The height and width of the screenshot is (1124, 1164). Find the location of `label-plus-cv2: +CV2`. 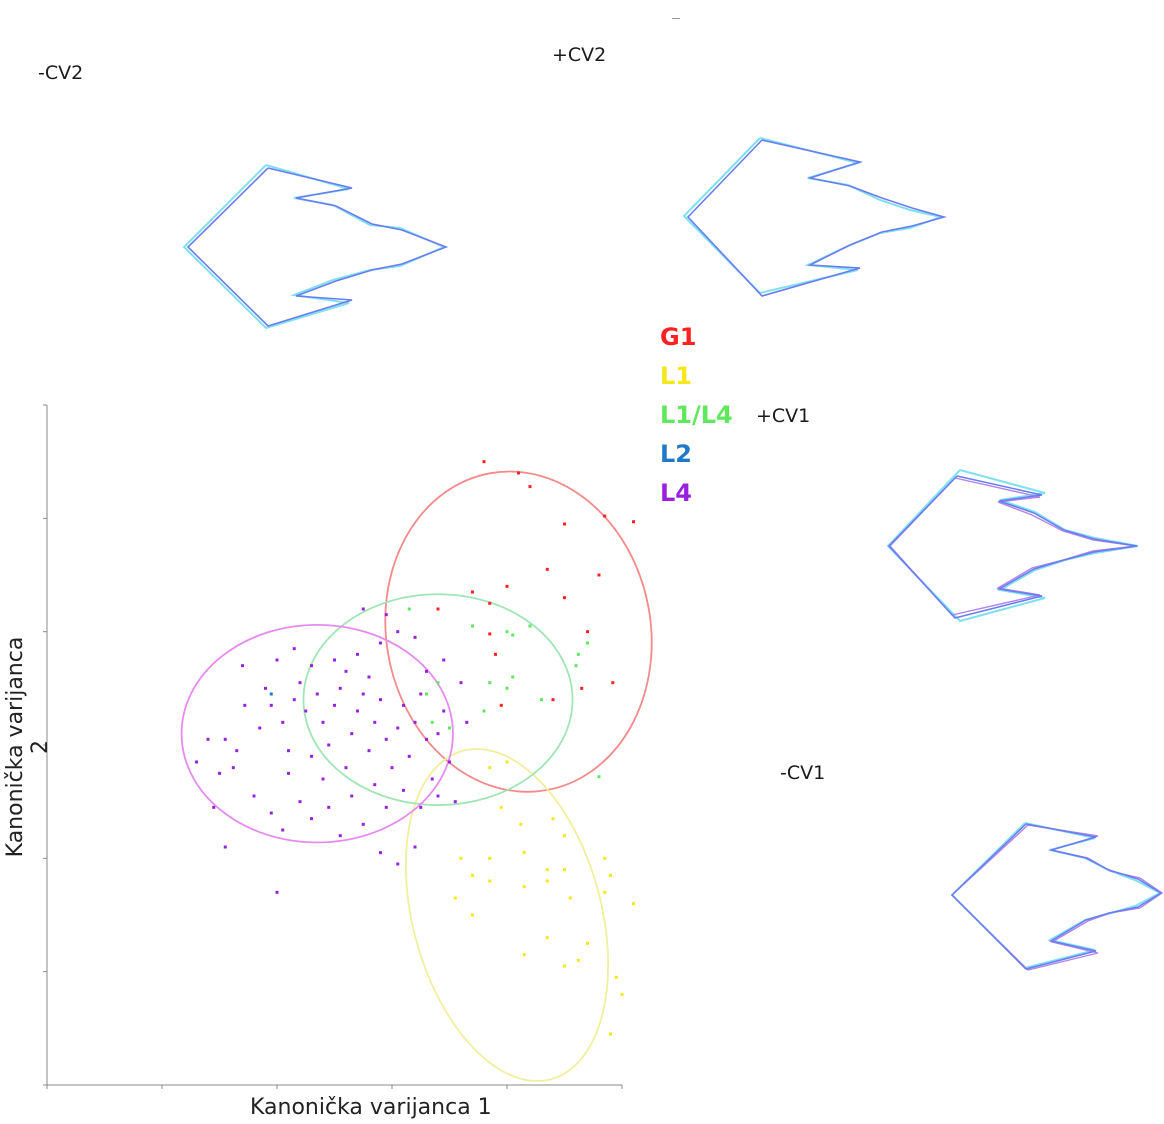

label-plus-cv2: +CV2 is located at coordinates (579, 55).